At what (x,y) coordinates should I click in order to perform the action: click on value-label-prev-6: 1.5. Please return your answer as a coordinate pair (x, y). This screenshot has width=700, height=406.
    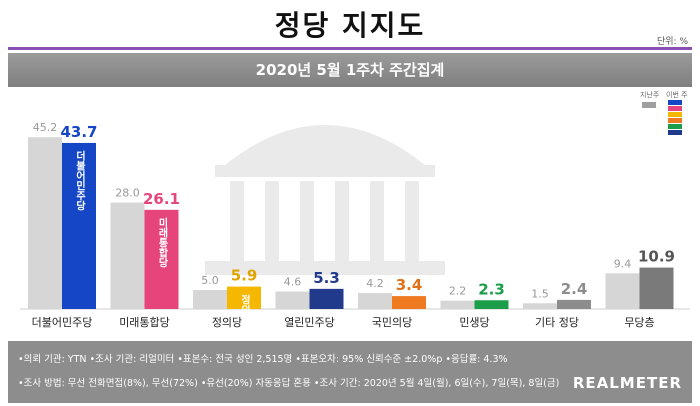
    Looking at the image, I should click on (540, 293).